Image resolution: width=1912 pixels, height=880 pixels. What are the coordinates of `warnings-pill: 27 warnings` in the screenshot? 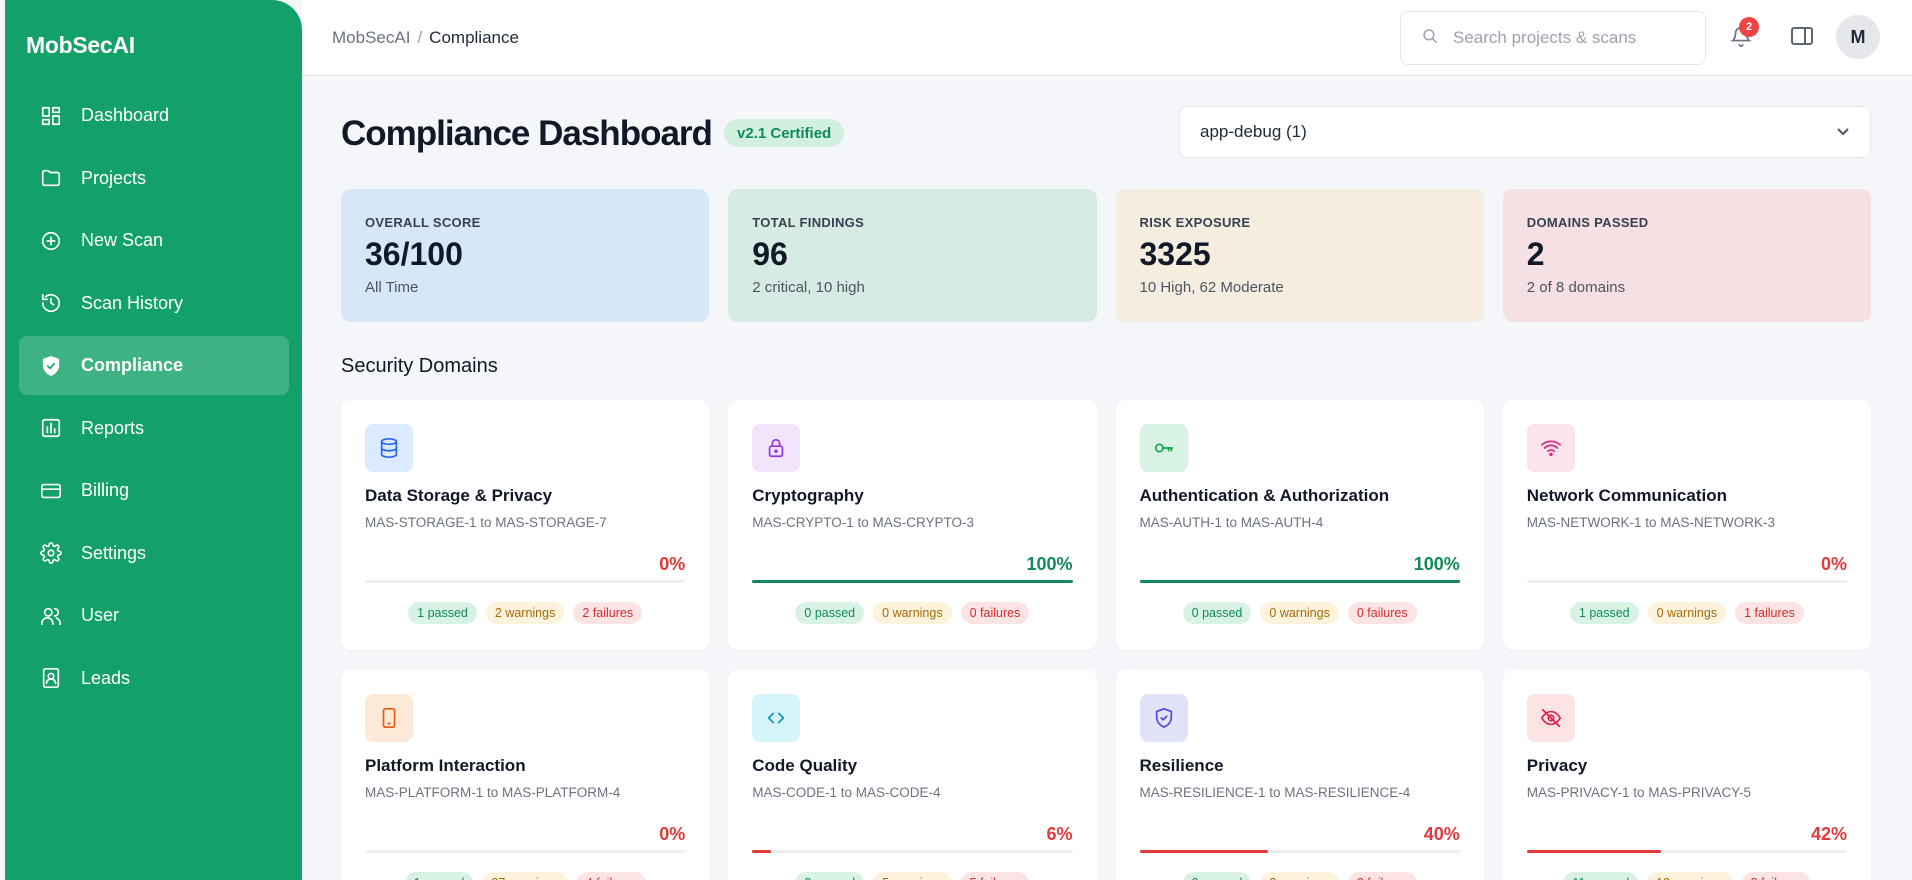 It's located at (525, 876).